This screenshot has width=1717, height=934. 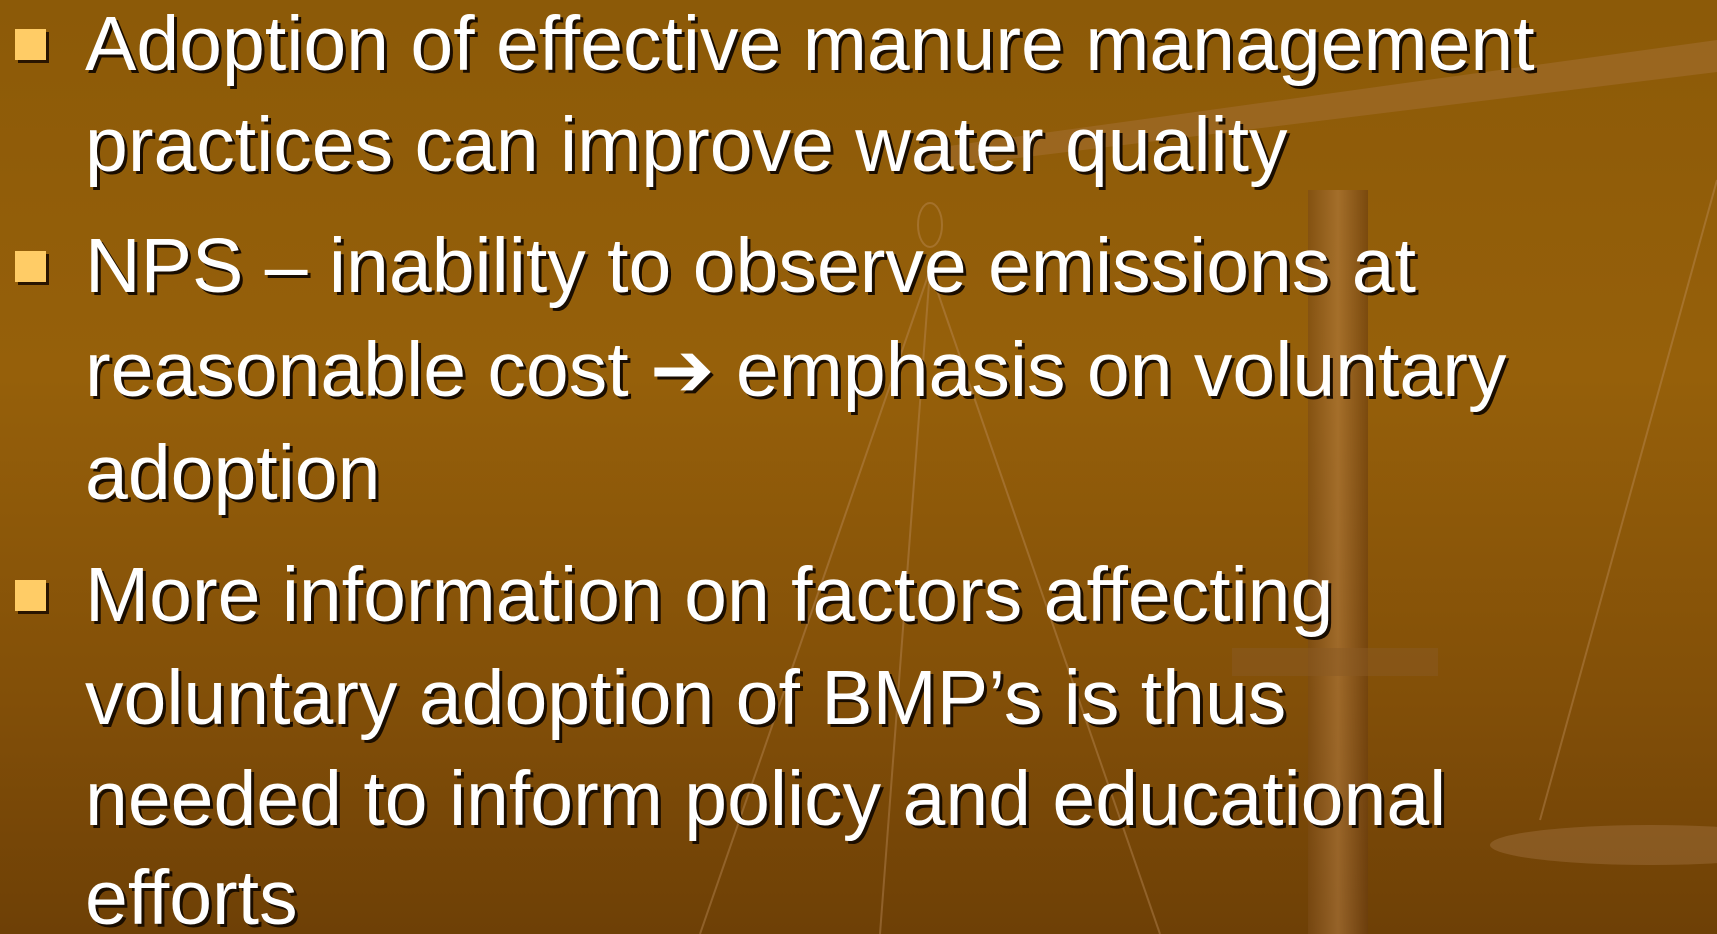 What do you see at coordinates (1603, 845) in the screenshot?
I see `pan` at bounding box center [1603, 845].